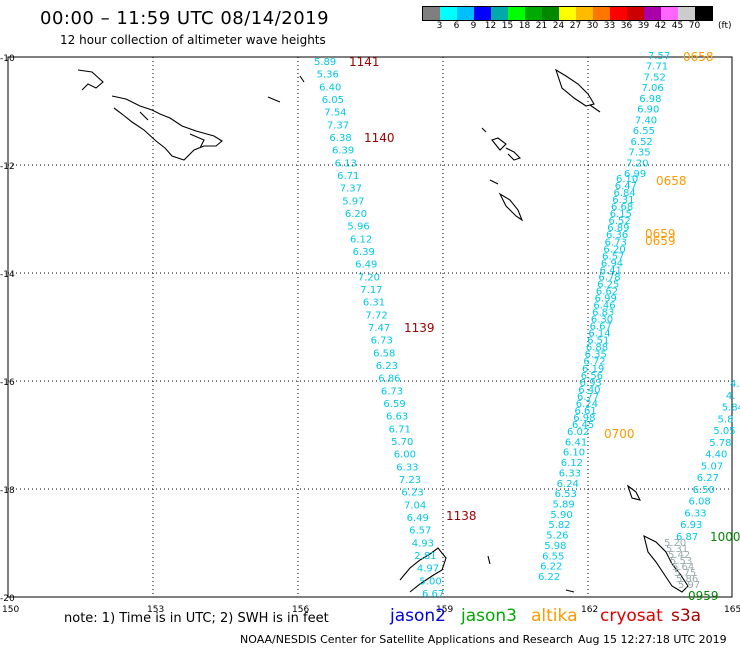 This screenshot has width=740, height=650. Describe the element at coordinates (371, 290) in the screenshot. I see `swh-value: 7.17` at that location.